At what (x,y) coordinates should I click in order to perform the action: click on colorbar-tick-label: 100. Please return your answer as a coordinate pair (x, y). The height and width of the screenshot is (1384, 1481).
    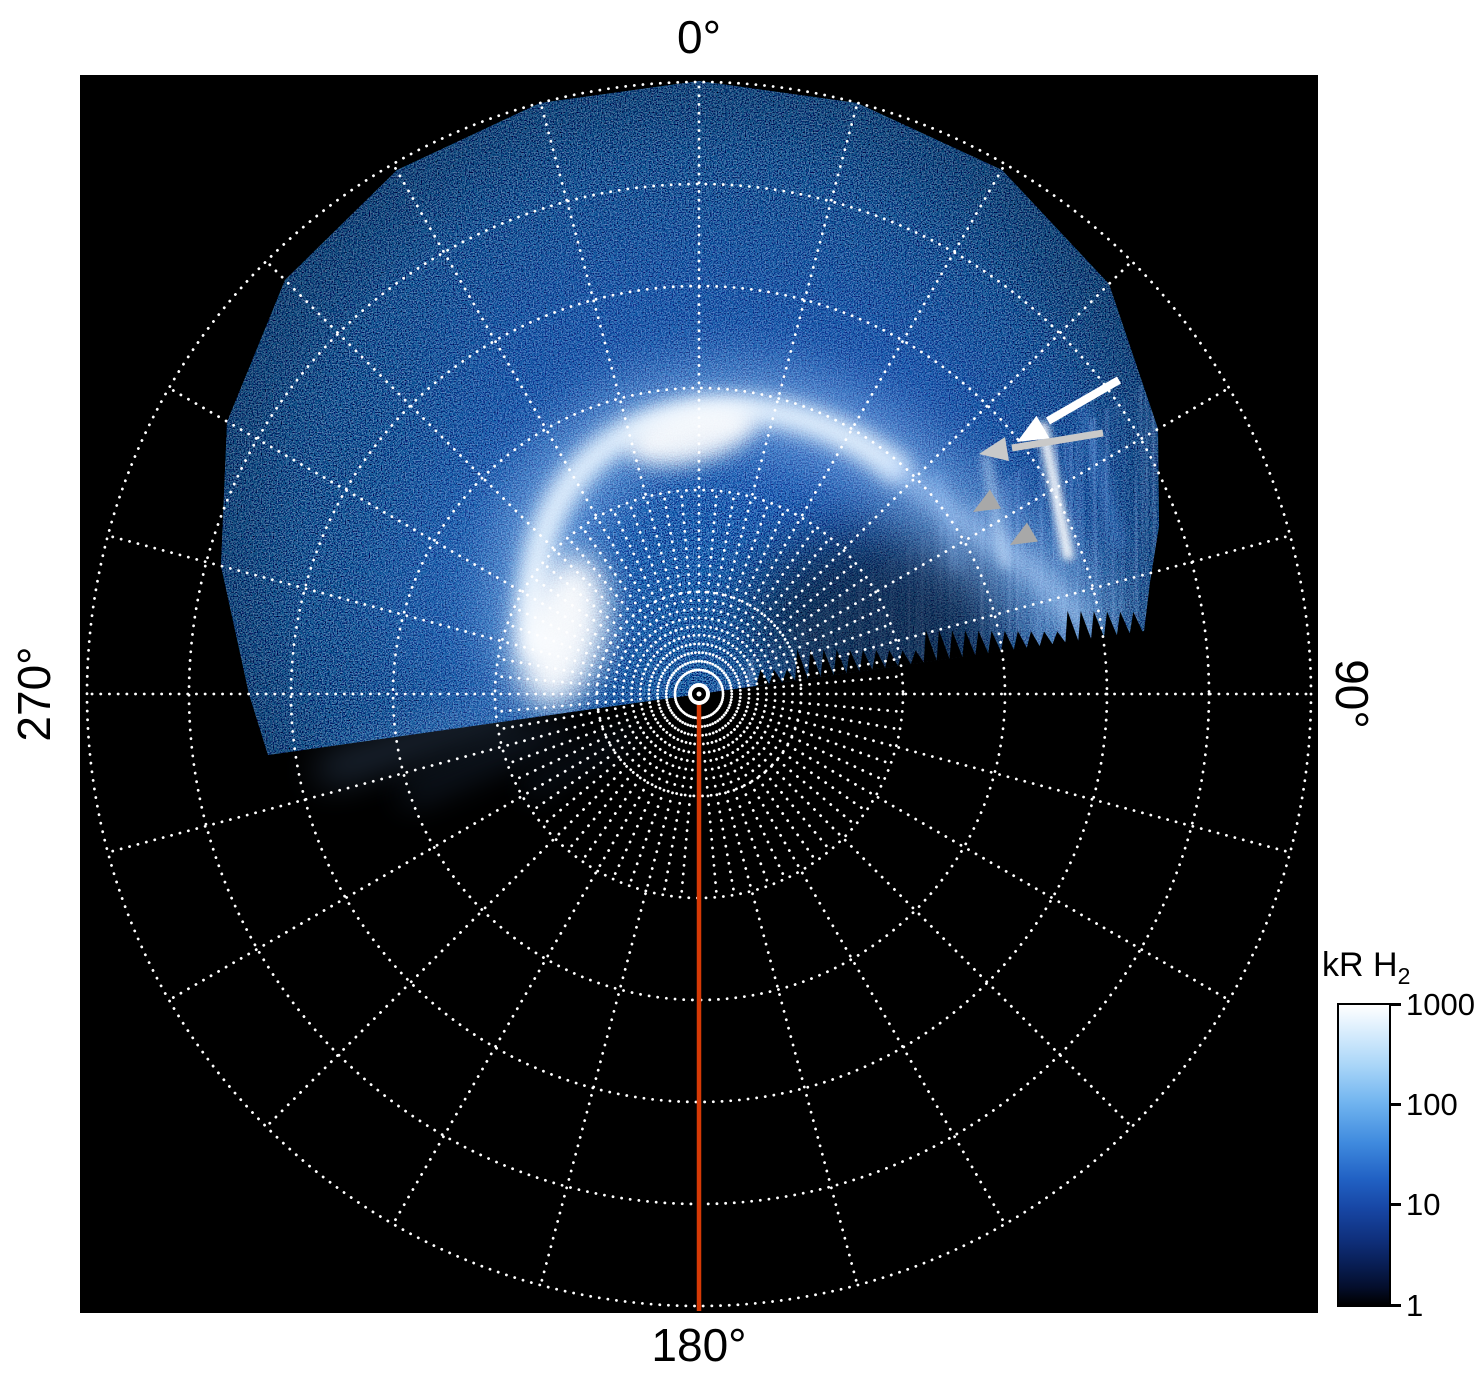
    Looking at the image, I should click on (1432, 1104).